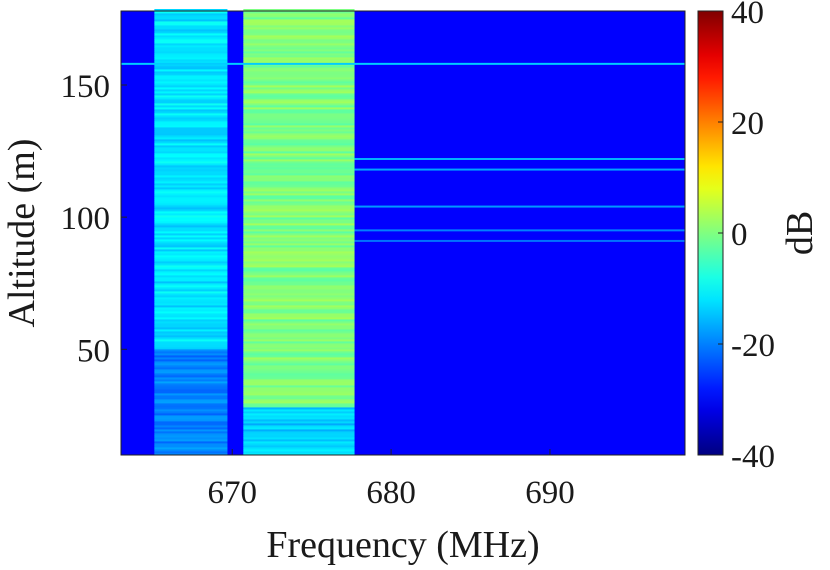 This screenshot has width=830, height=570. What do you see at coordinates (22, 233) in the screenshot?
I see `y-axis-label: Altitude (m)` at bounding box center [22, 233].